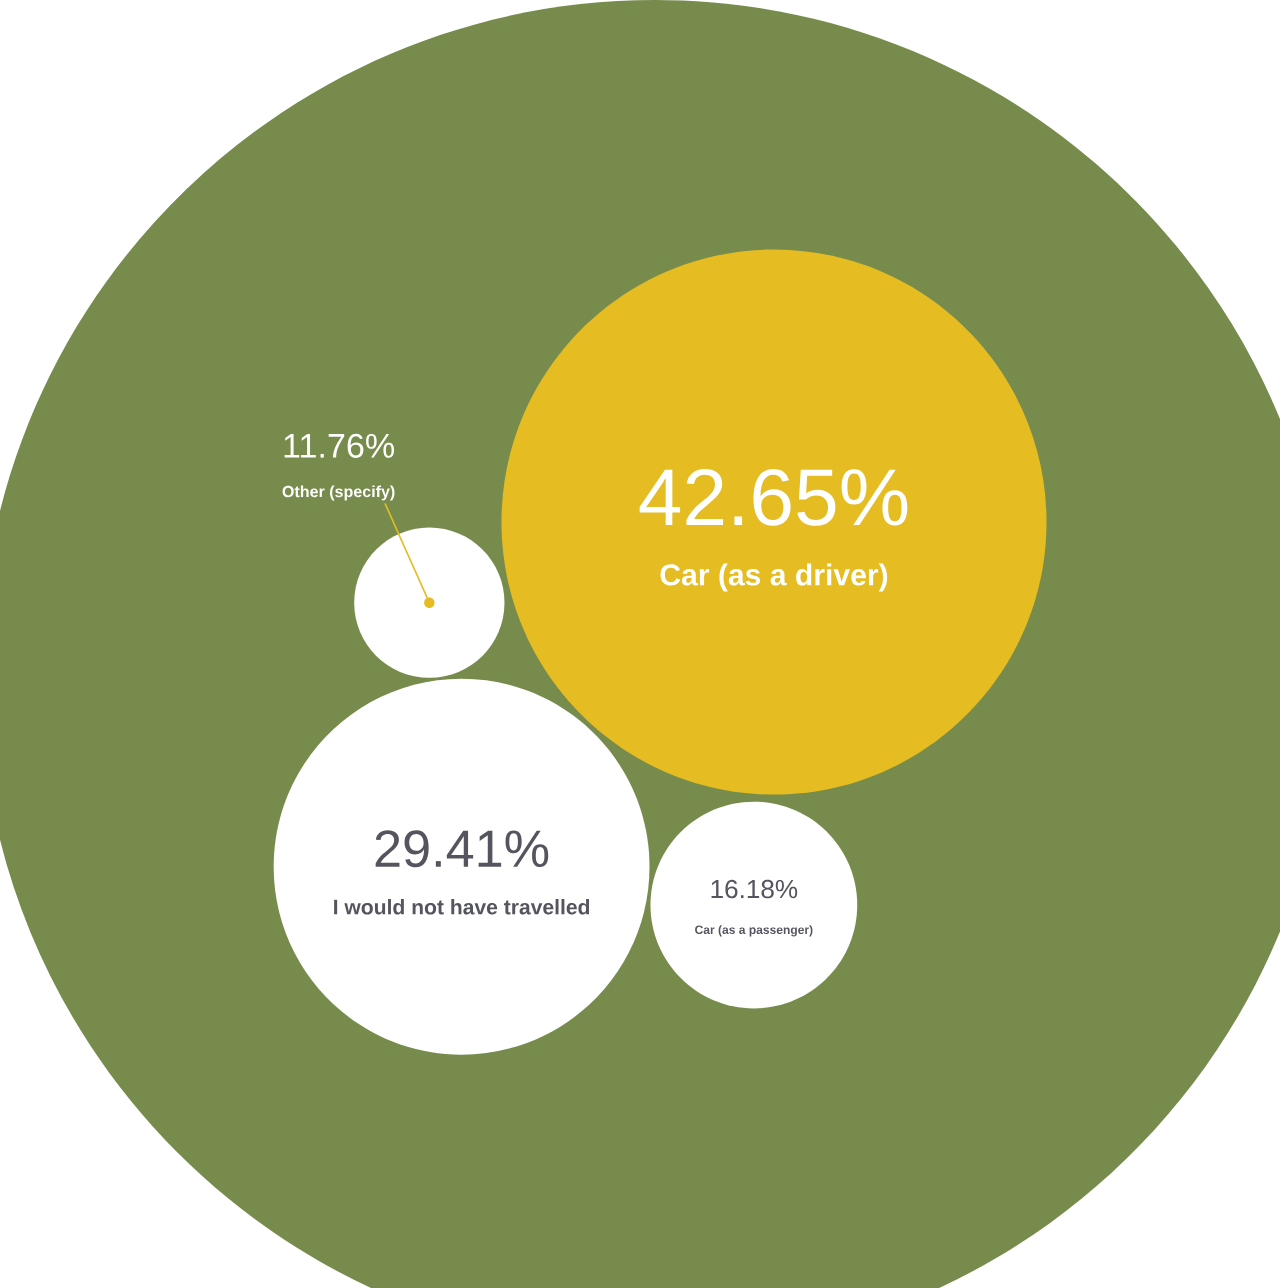 This screenshot has width=1280, height=1288. I want to click on category-label: Car (as a driver), so click(774, 577).